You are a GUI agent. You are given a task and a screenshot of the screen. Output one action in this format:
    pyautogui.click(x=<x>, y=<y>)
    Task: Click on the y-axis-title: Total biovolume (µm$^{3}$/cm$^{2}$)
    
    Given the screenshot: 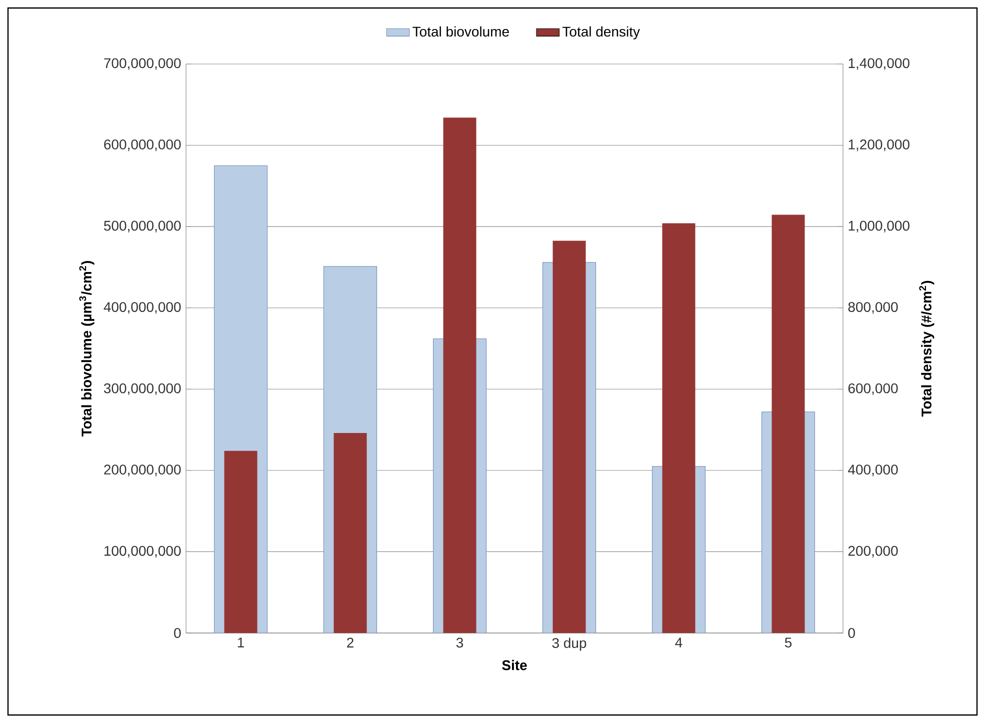 What is the action you would take?
    pyautogui.click(x=86, y=349)
    